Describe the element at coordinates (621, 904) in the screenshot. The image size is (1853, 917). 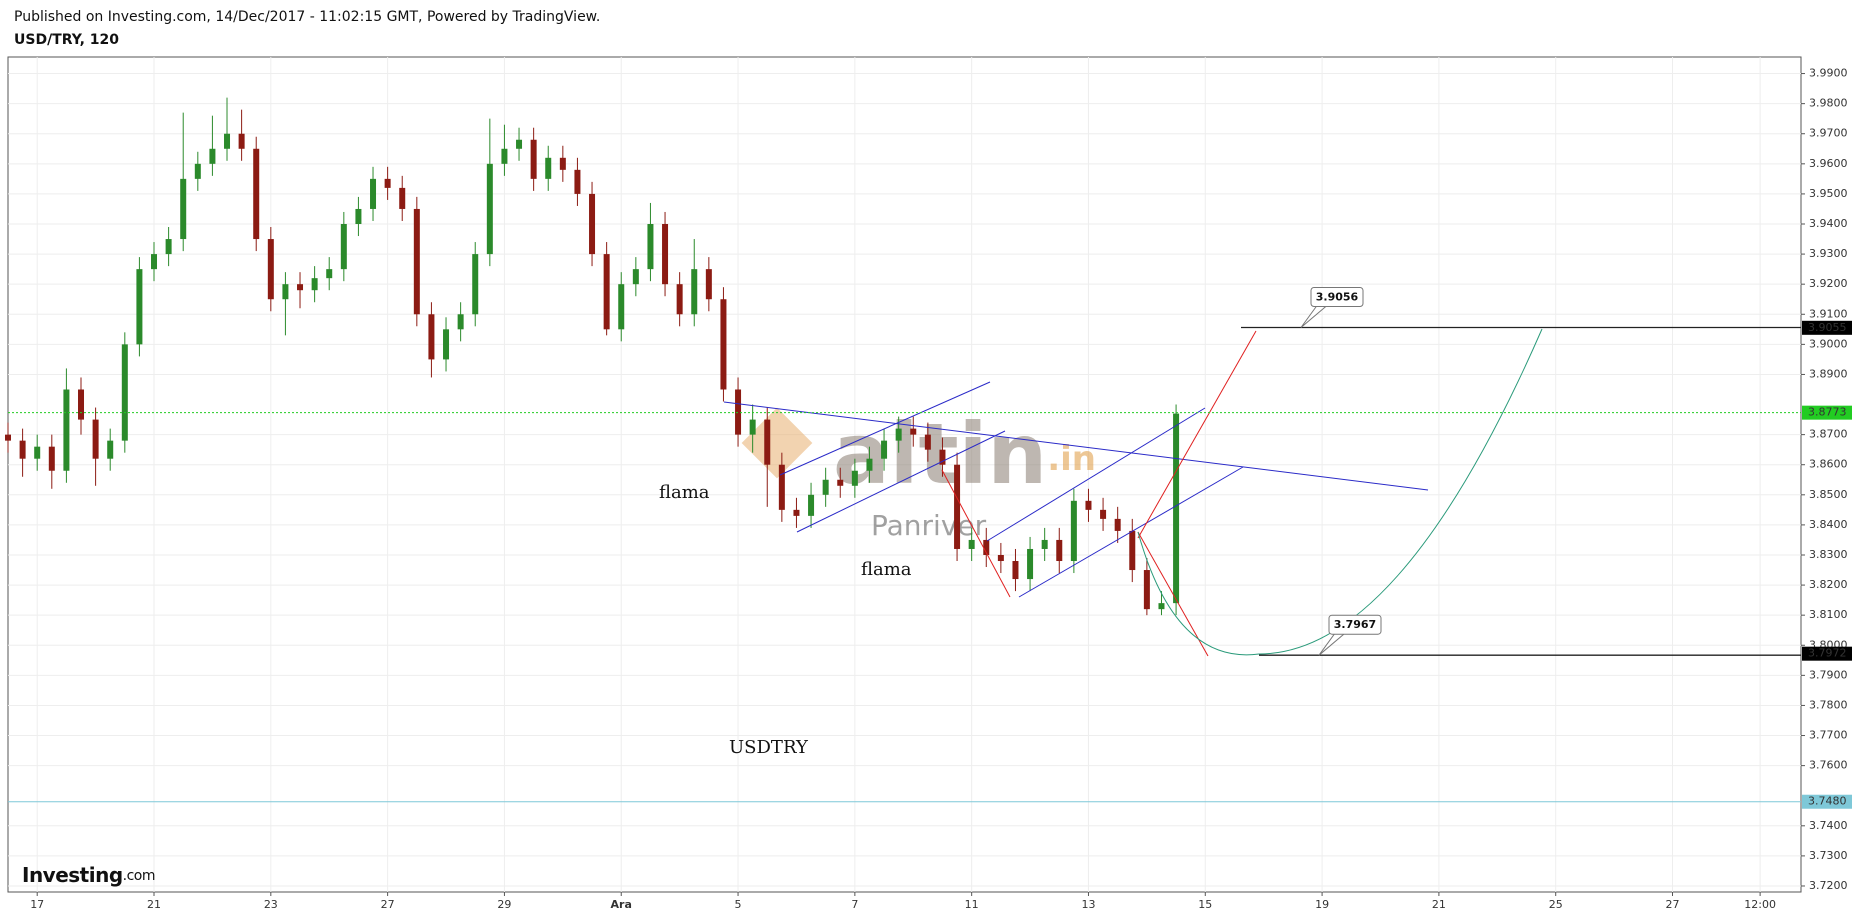
I see `x-tick-label: Ara` at that location.